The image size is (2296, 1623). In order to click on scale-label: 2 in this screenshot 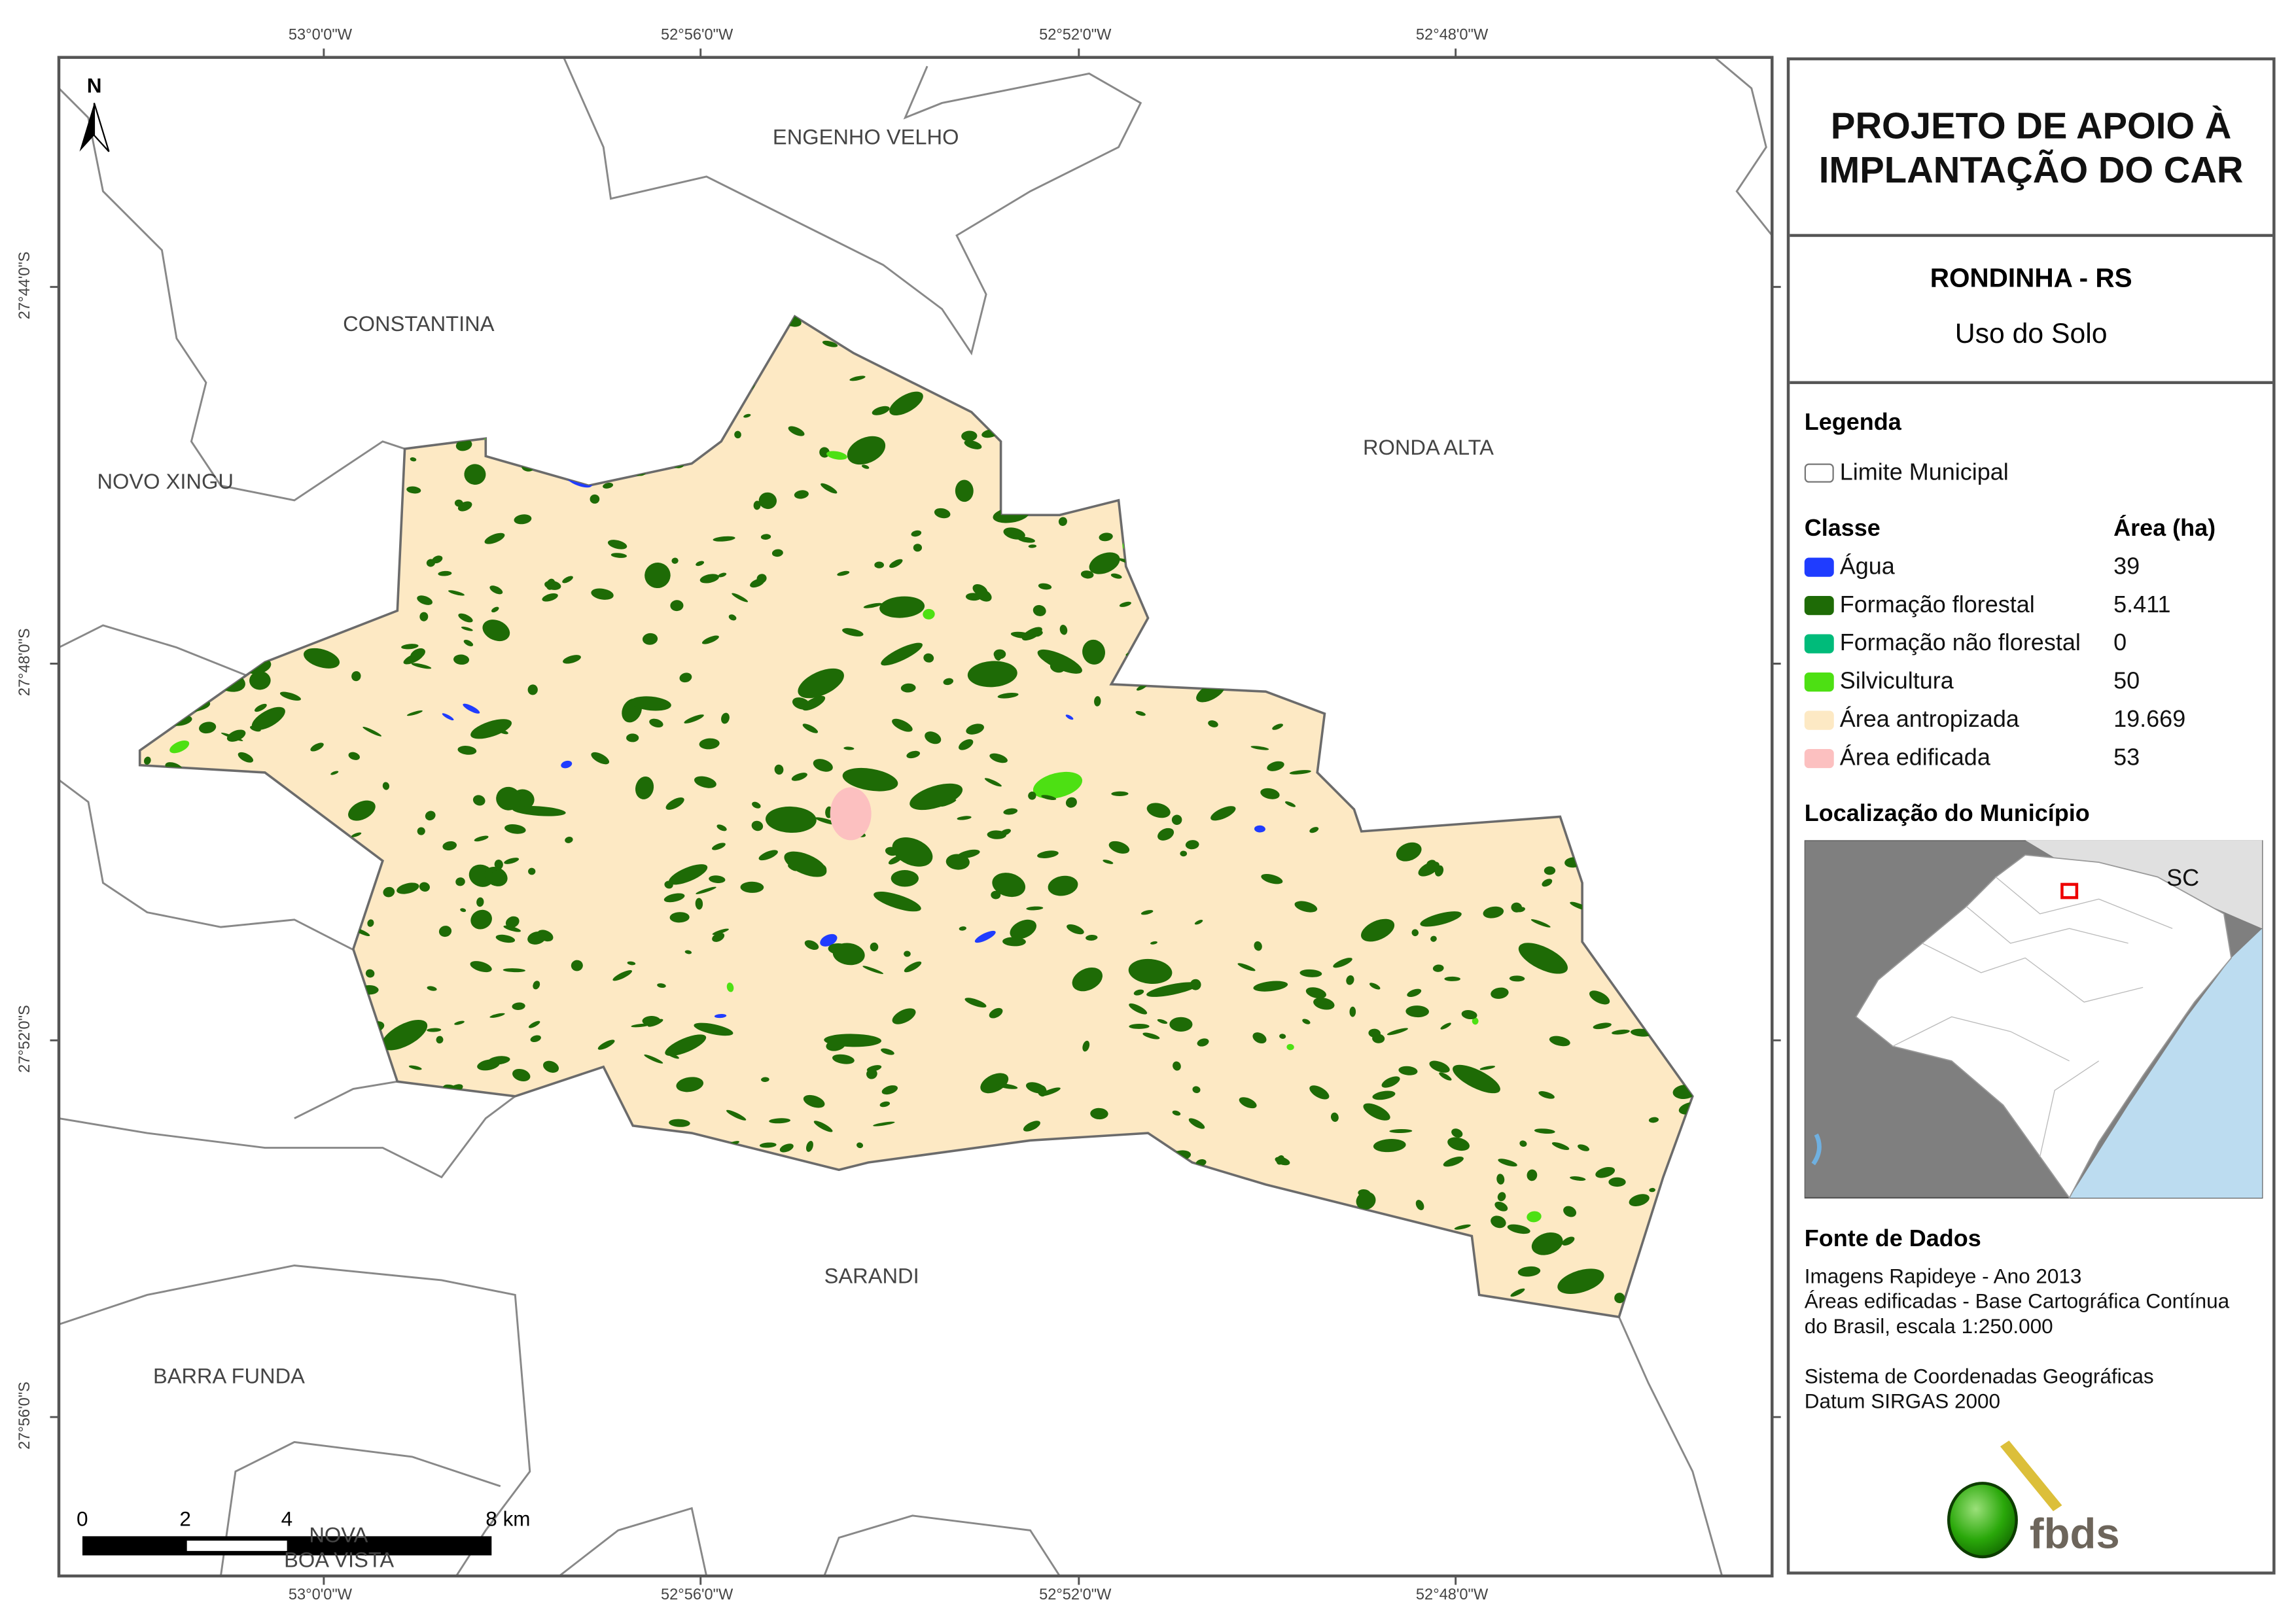, I will do `click(185, 1519)`.